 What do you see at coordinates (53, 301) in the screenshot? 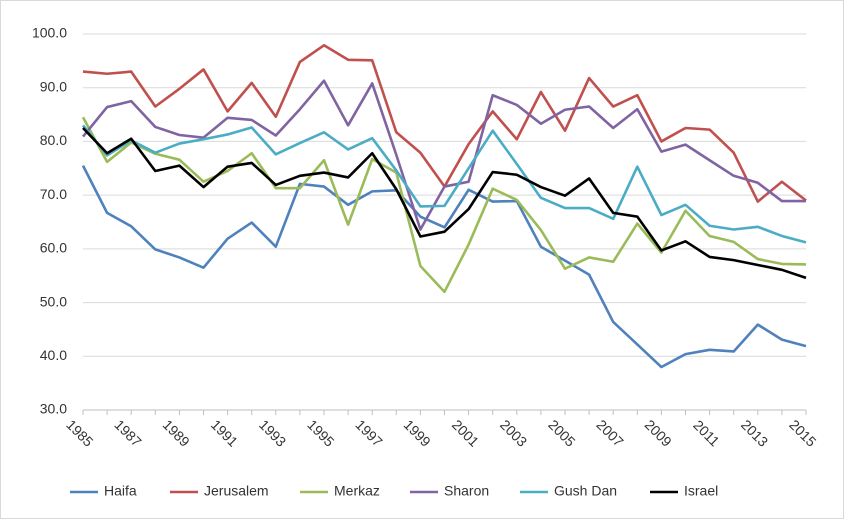
I see `y-tick-label: 50.0` at bounding box center [53, 301].